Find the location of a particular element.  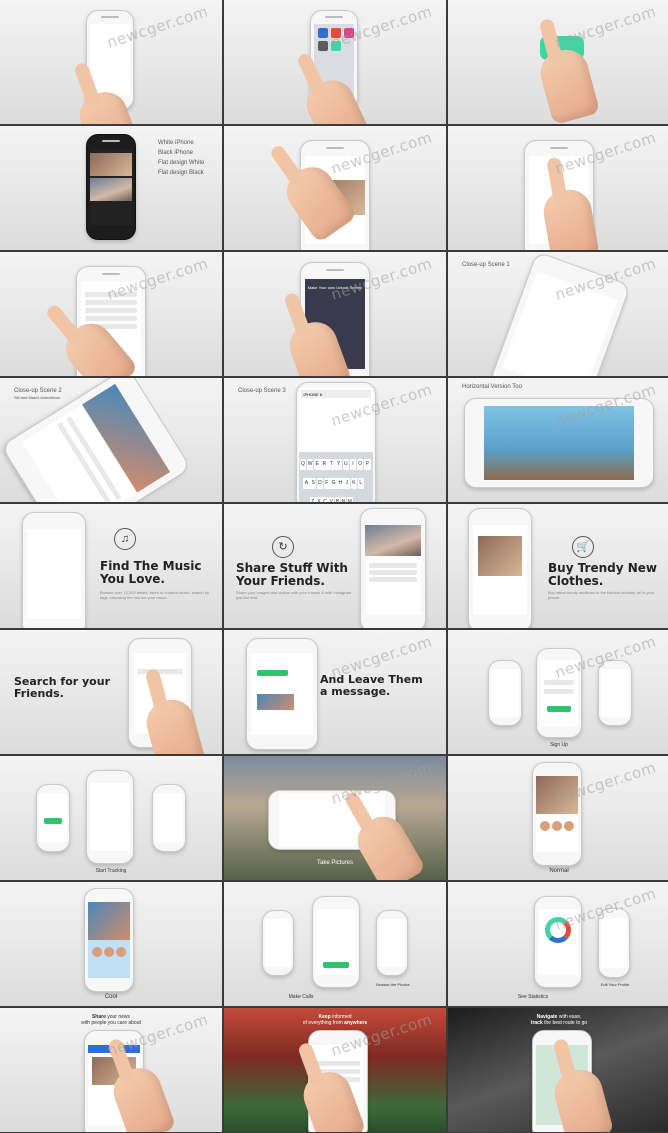

cell-calls: Make Calls Browse the Photos is located at coordinates (335, 944).